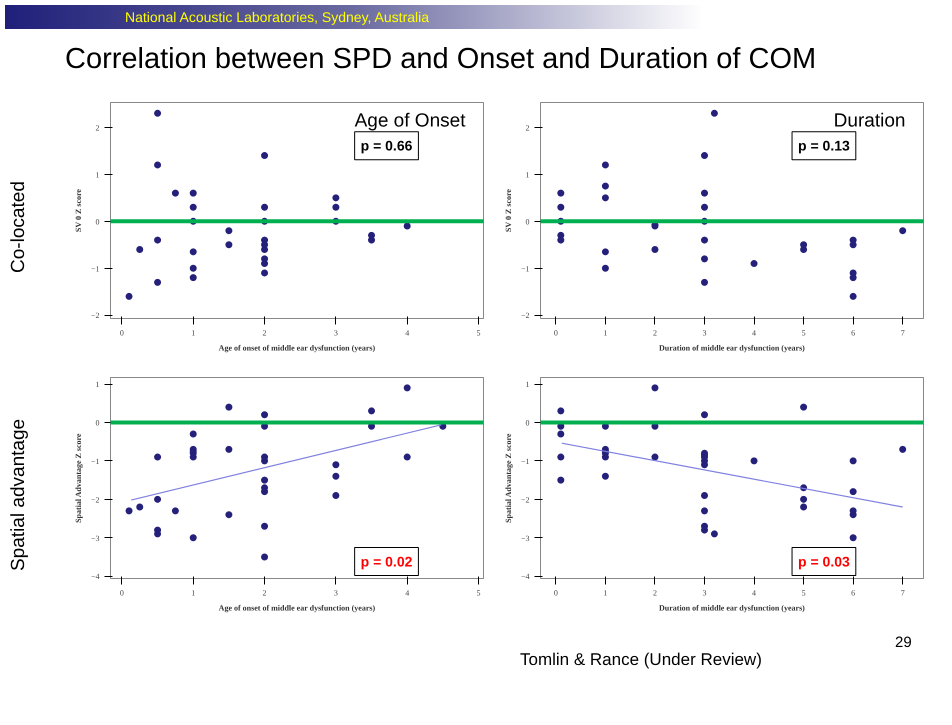  I want to click on text: Spatial advantage, so click(18, 495).